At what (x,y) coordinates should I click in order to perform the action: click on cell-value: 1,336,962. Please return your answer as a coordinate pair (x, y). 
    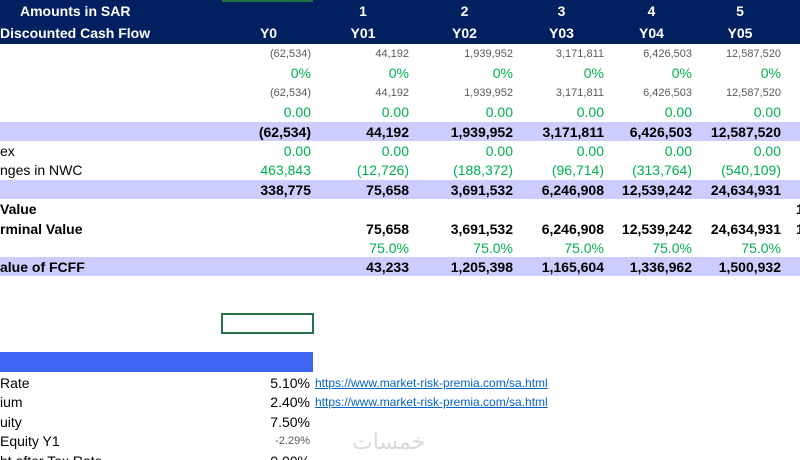
    Looking at the image, I should click on (660, 267).